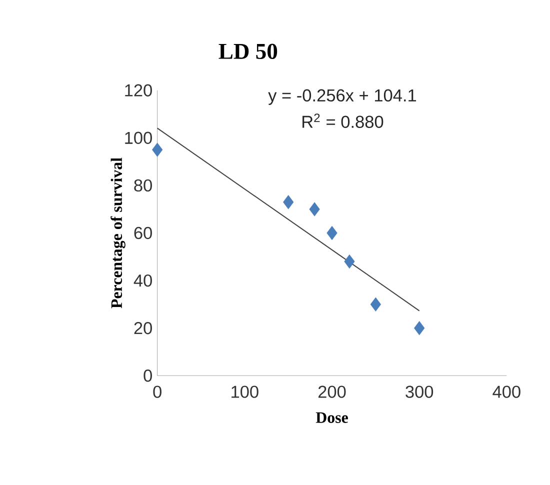  I want to click on y-tick-label: 20, so click(143, 328).